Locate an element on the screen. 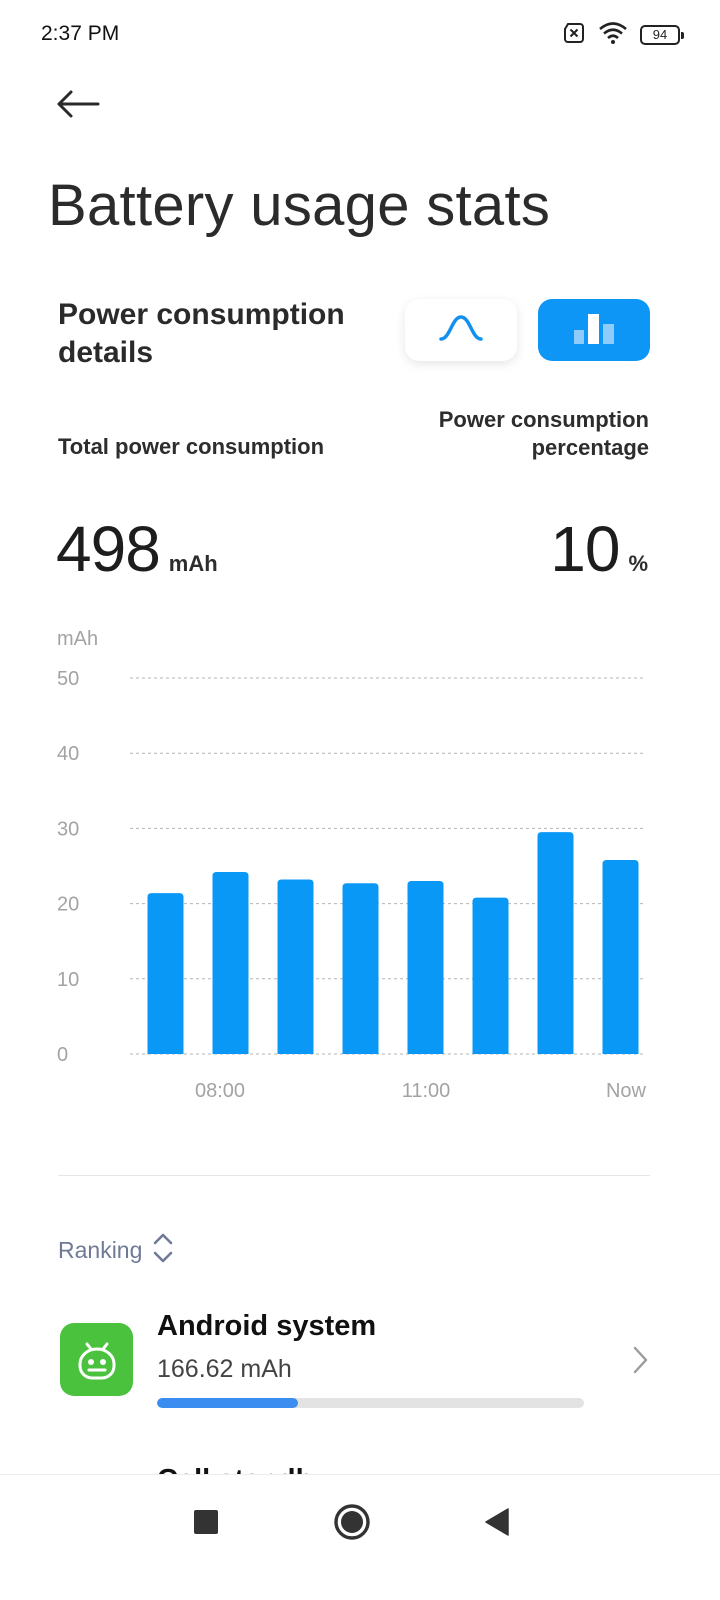 The height and width of the screenshot is (1600, 720). back-button is located at coordinates (78, 106).